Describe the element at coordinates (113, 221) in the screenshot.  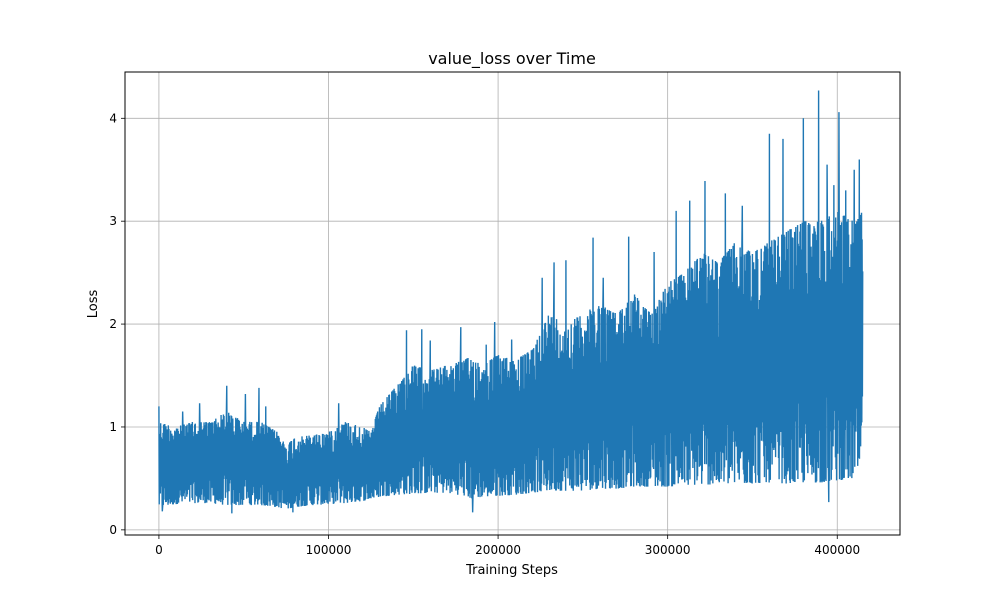
I see `y-tick-label: 3` at that location.